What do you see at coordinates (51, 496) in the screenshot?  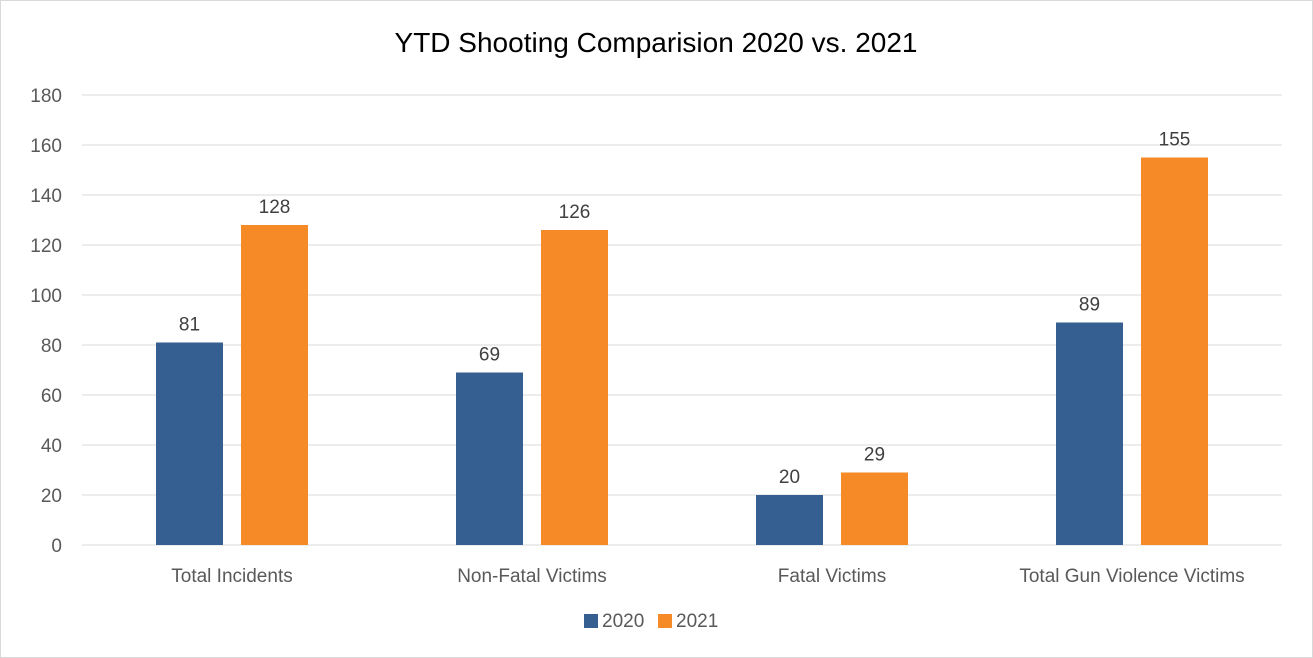 I see `y-tick-label: 20` at bounding box center [51, 496].